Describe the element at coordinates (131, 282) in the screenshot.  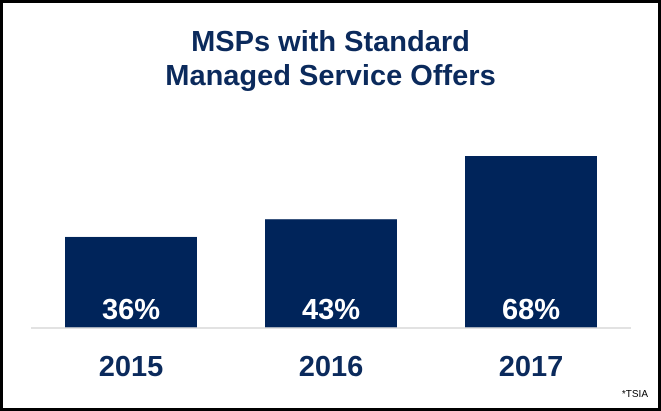
I see `bar-2015` at that location.